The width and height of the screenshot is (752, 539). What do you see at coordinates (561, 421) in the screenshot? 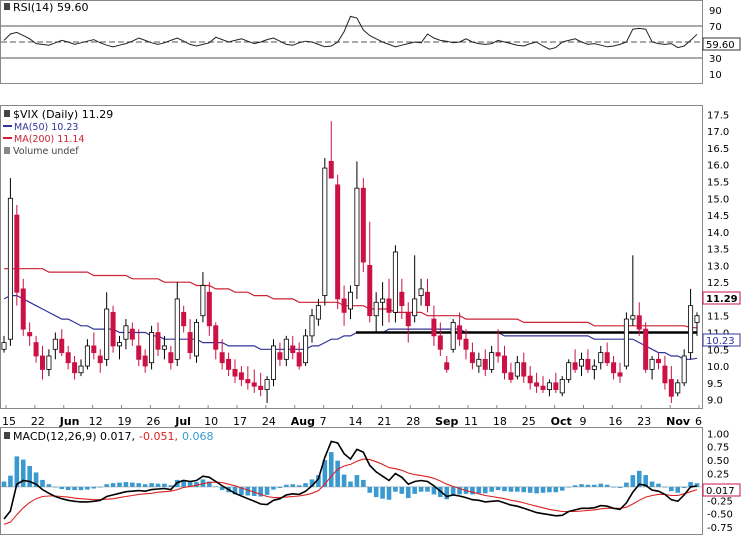
I see `date-label: Oct` at bounding box center [561, 421].